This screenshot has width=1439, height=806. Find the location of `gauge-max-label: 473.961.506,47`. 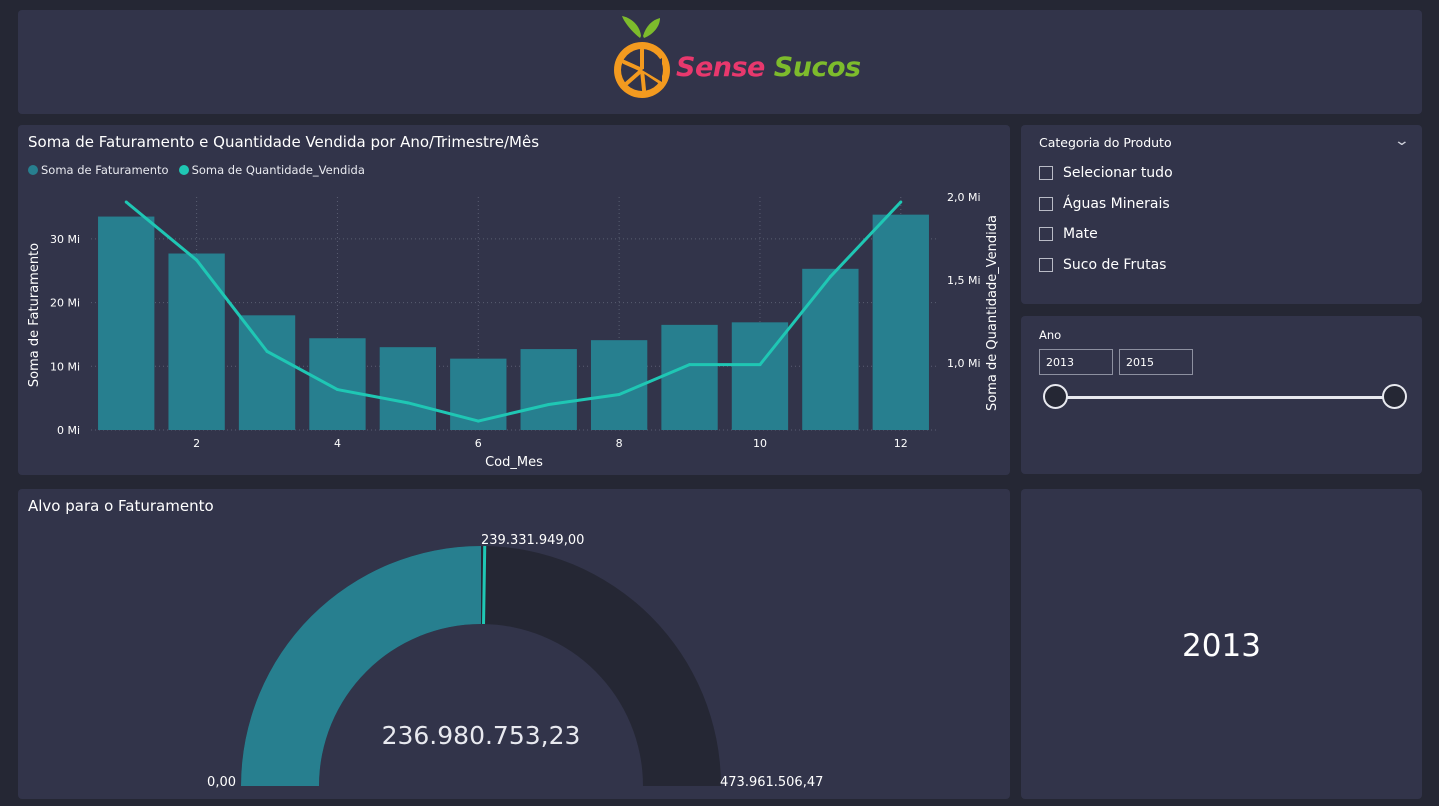

gauge-max-label: 473.961.506,47 is located at coordinates (771, 782).